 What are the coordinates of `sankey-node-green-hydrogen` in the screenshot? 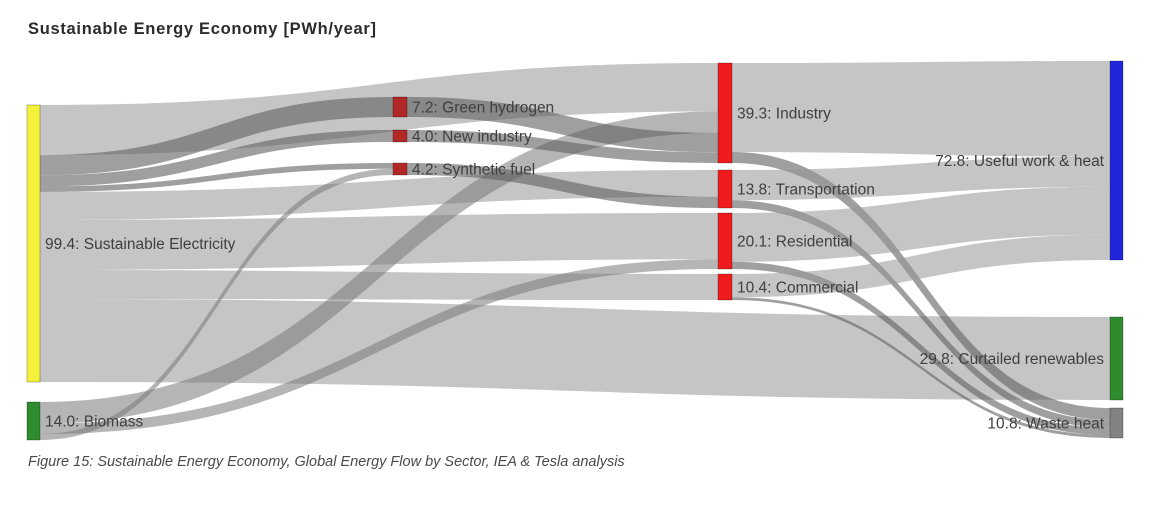 It's located at (400, 107).